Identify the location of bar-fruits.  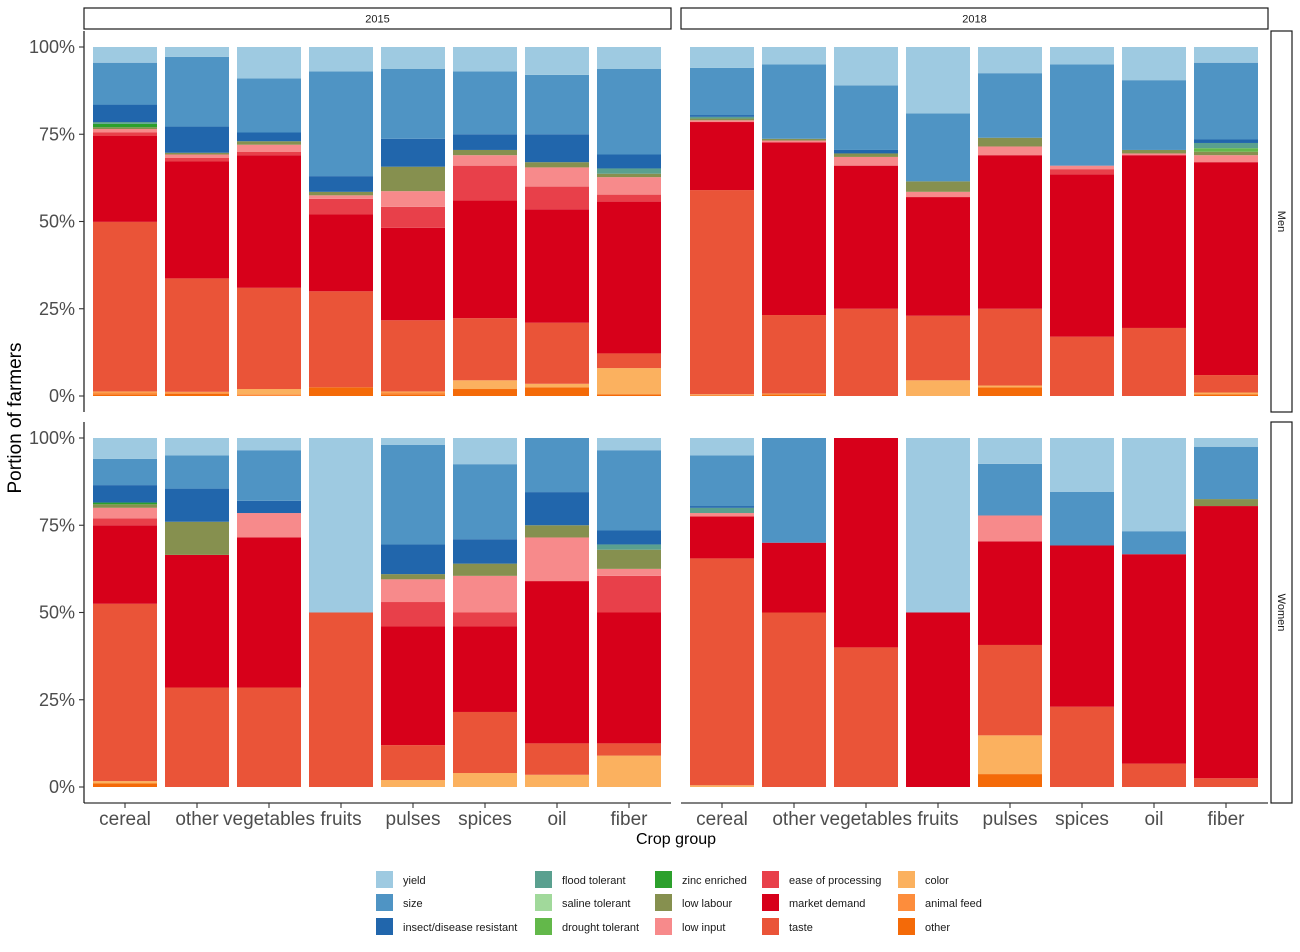
(938, 221).